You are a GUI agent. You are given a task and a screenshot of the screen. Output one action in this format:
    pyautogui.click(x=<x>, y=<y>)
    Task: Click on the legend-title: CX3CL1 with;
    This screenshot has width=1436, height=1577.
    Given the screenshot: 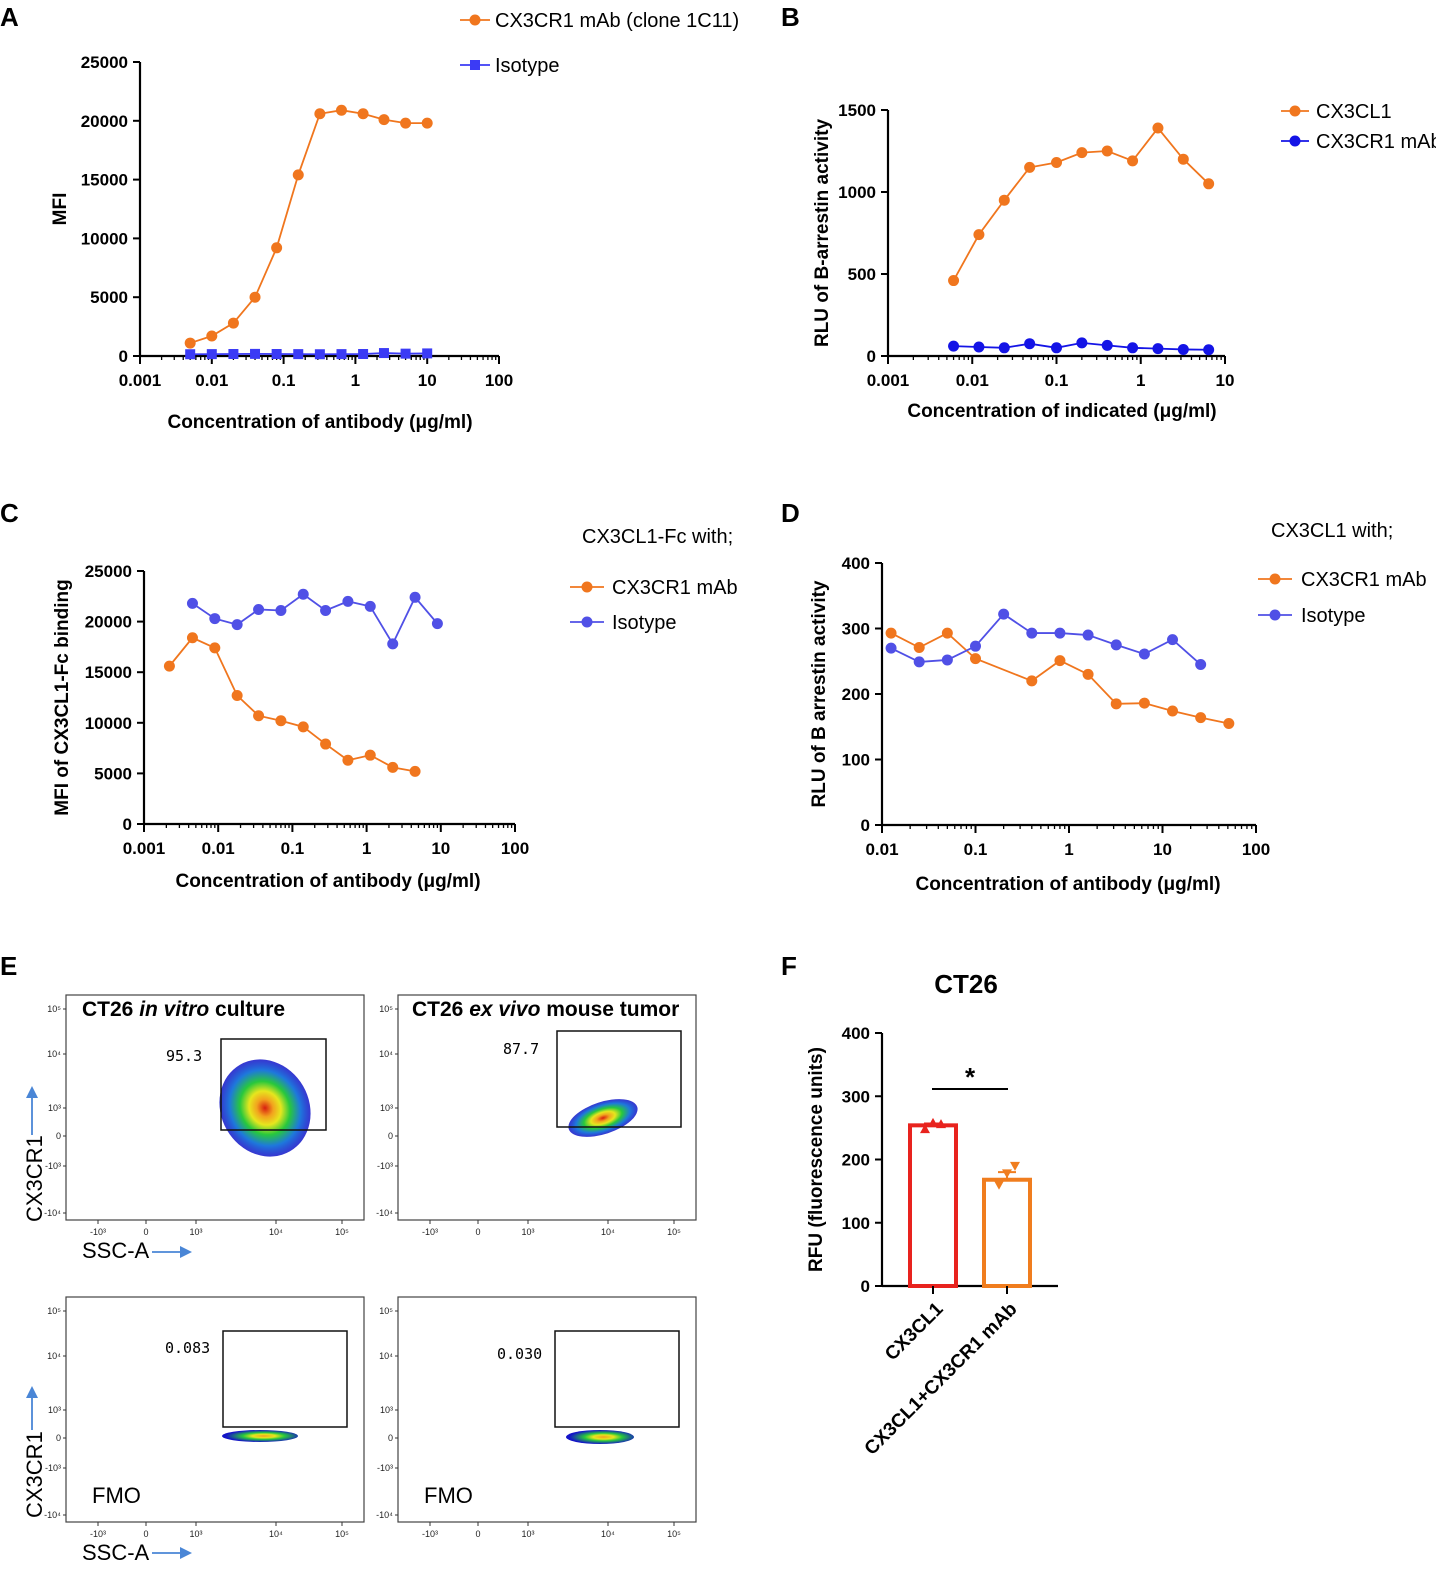 What is the action you would take?
    pyautogui.click(x=1332, y=531)
    